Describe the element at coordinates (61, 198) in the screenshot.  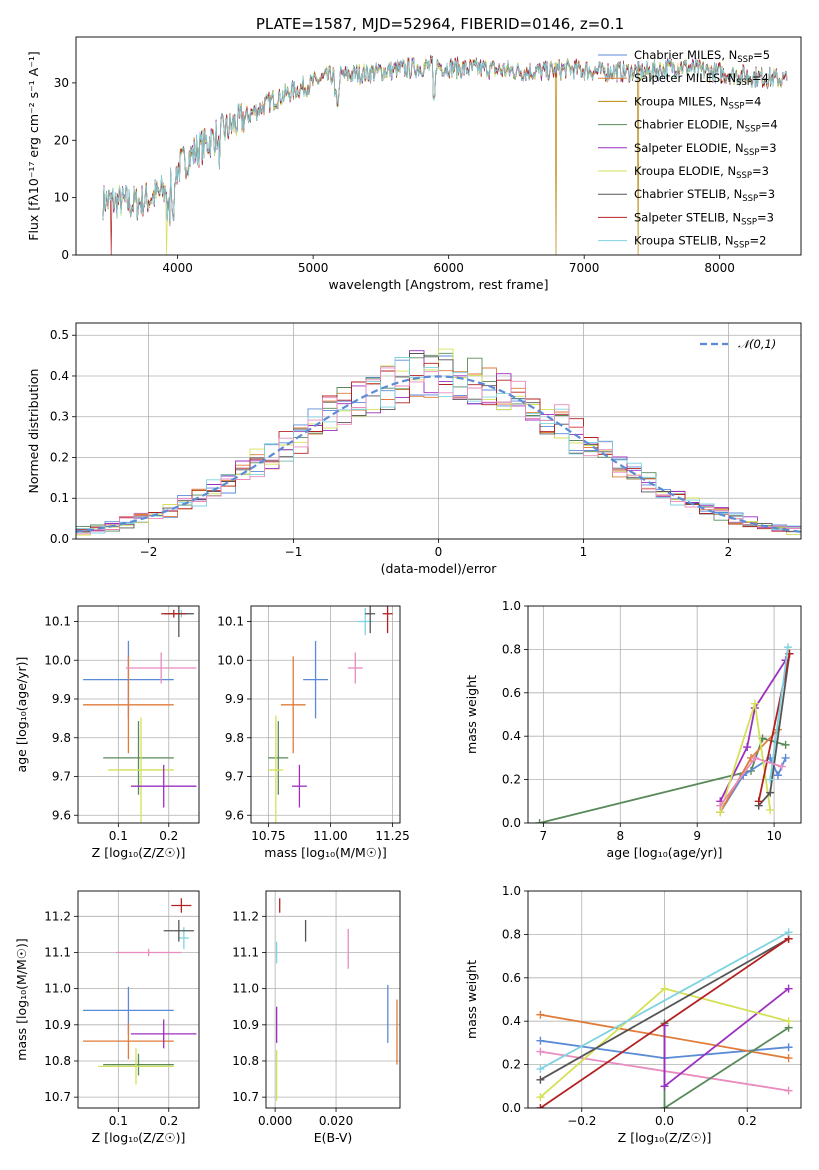
I see `y-tick-label: 10` at that location.